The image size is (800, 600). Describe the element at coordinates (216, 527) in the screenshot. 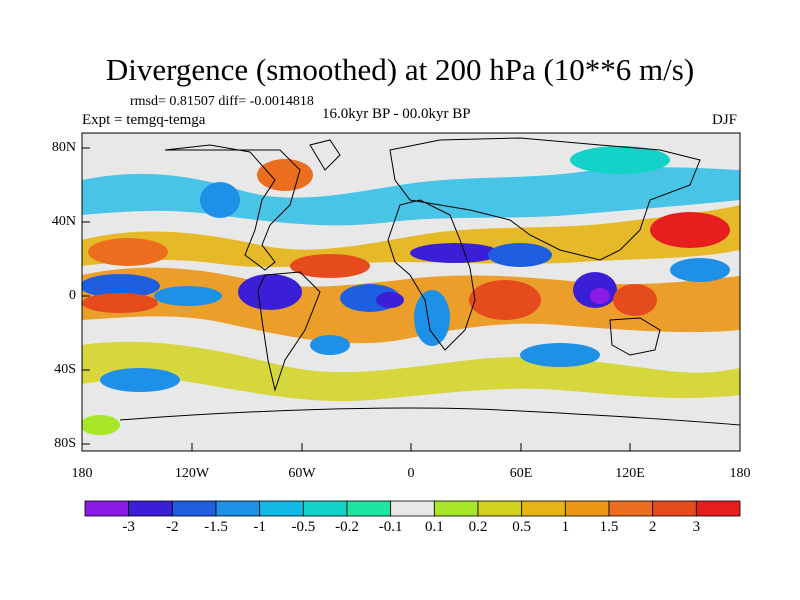

I see `colorbar-label: -1.5` at that location.